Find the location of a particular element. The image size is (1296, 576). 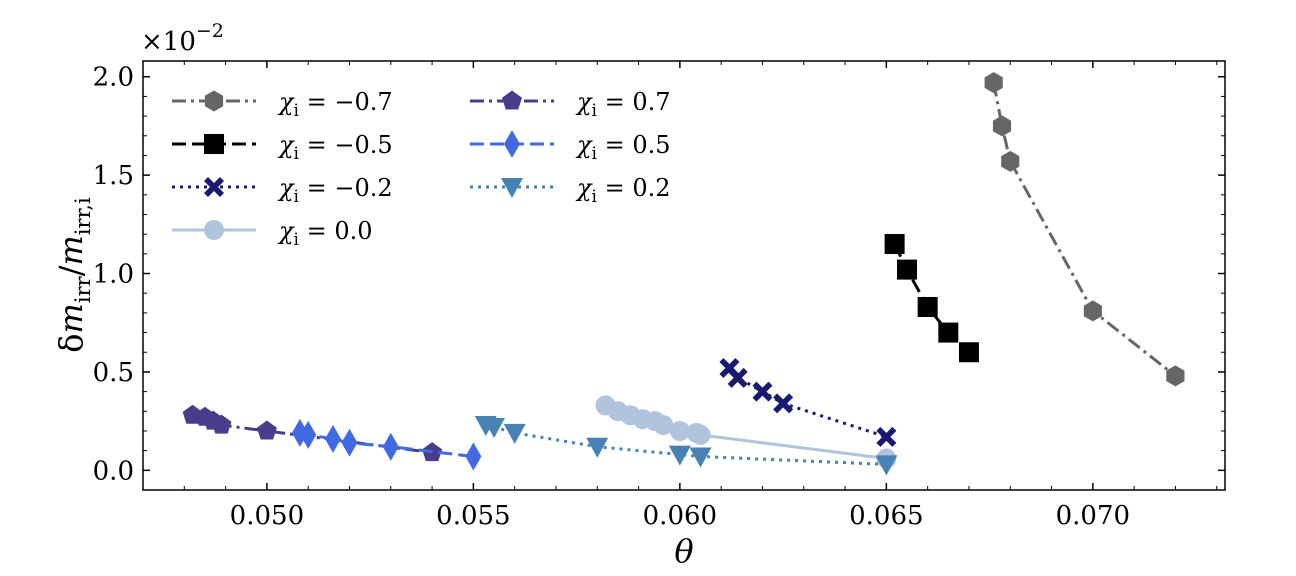

y-tick-label: 2.0 is located at coordinates (113, 78).